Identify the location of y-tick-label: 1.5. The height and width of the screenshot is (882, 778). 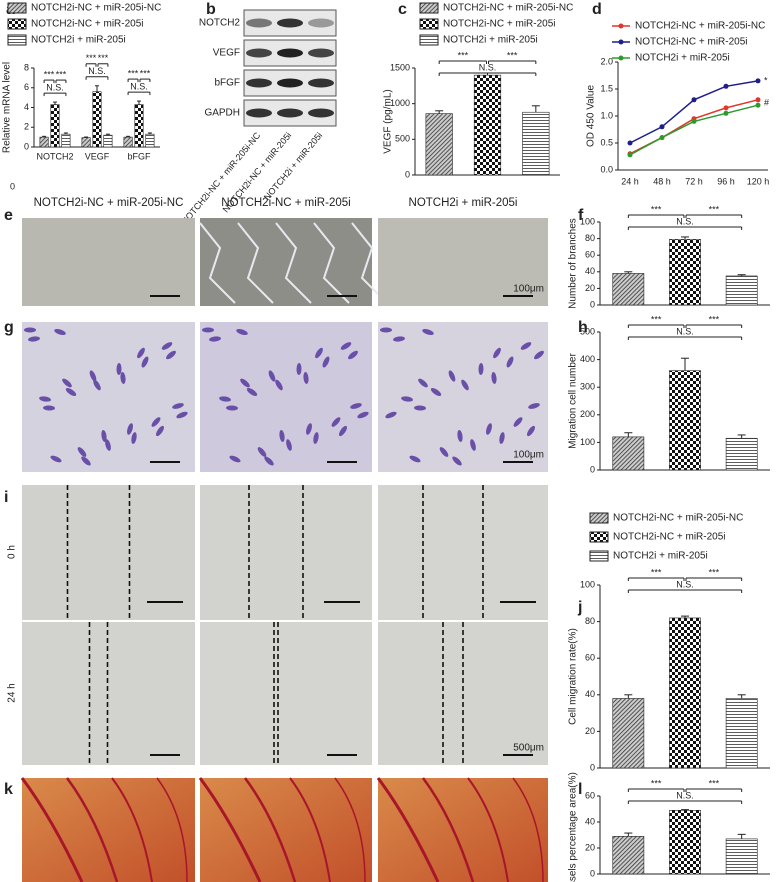
(606, 88).